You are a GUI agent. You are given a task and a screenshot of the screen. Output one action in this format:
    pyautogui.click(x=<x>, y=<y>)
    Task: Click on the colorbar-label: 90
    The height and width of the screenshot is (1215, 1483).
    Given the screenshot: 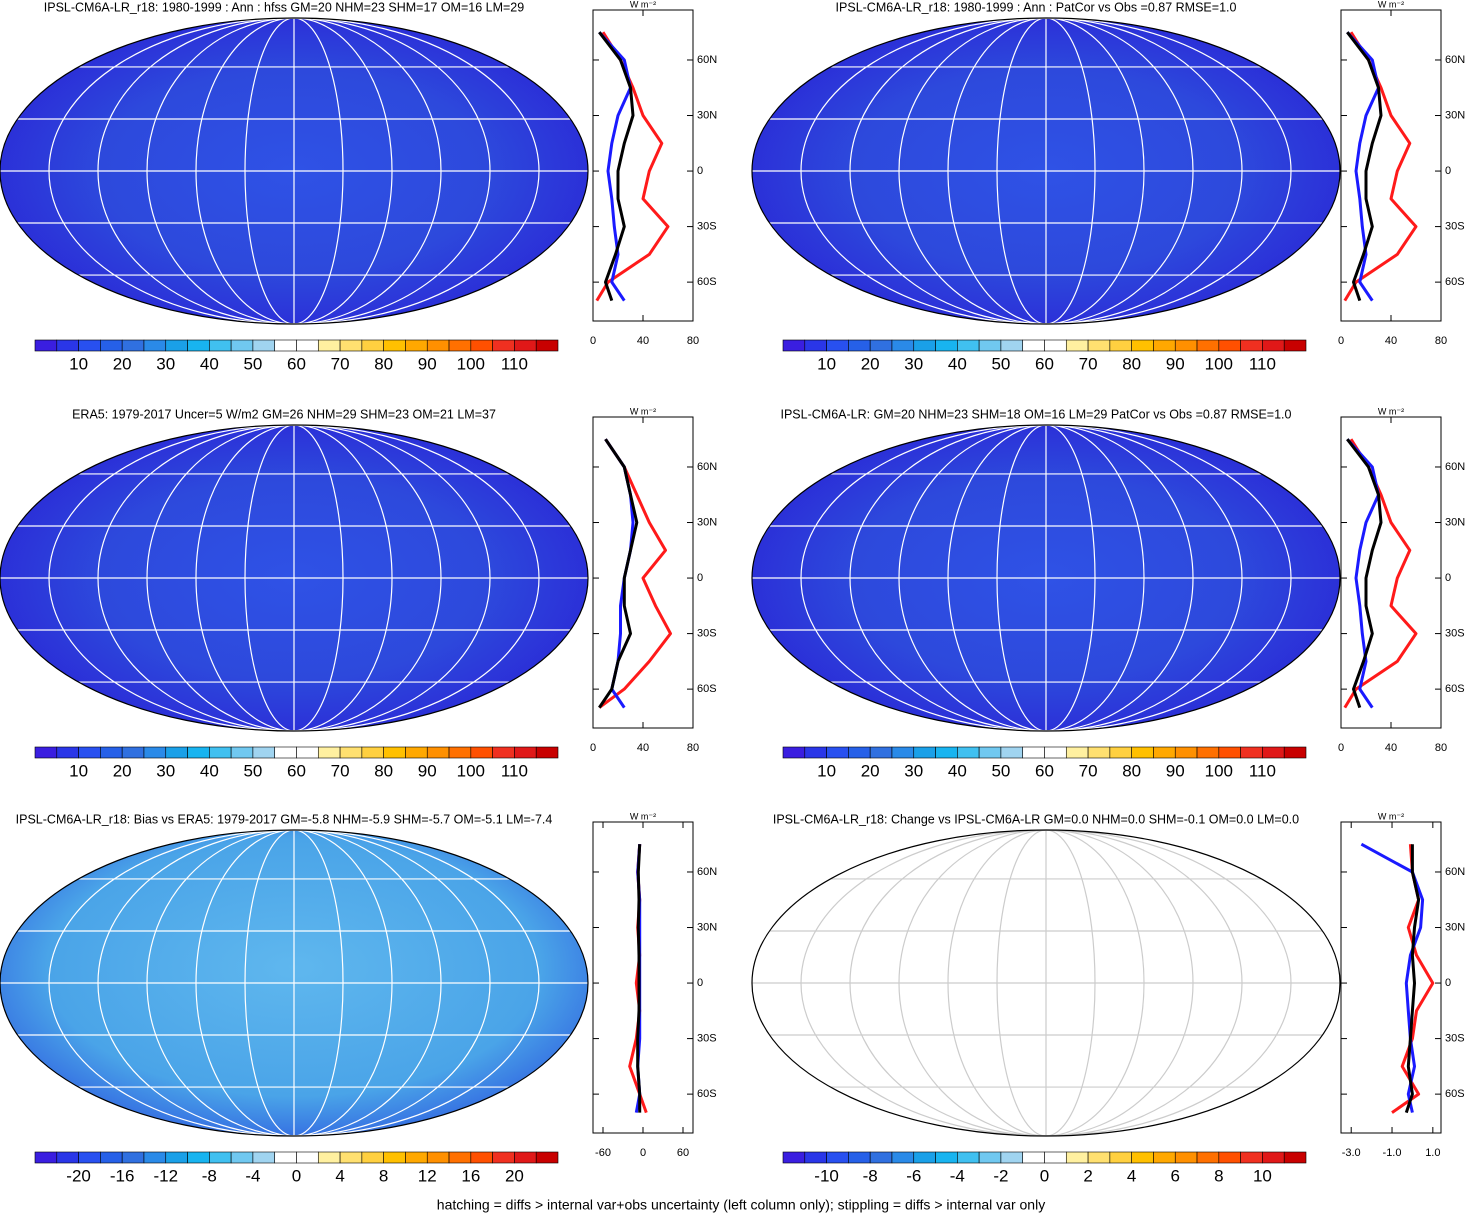 What is the action you would take?
    pyautogui.click(x=427, y=363)
    